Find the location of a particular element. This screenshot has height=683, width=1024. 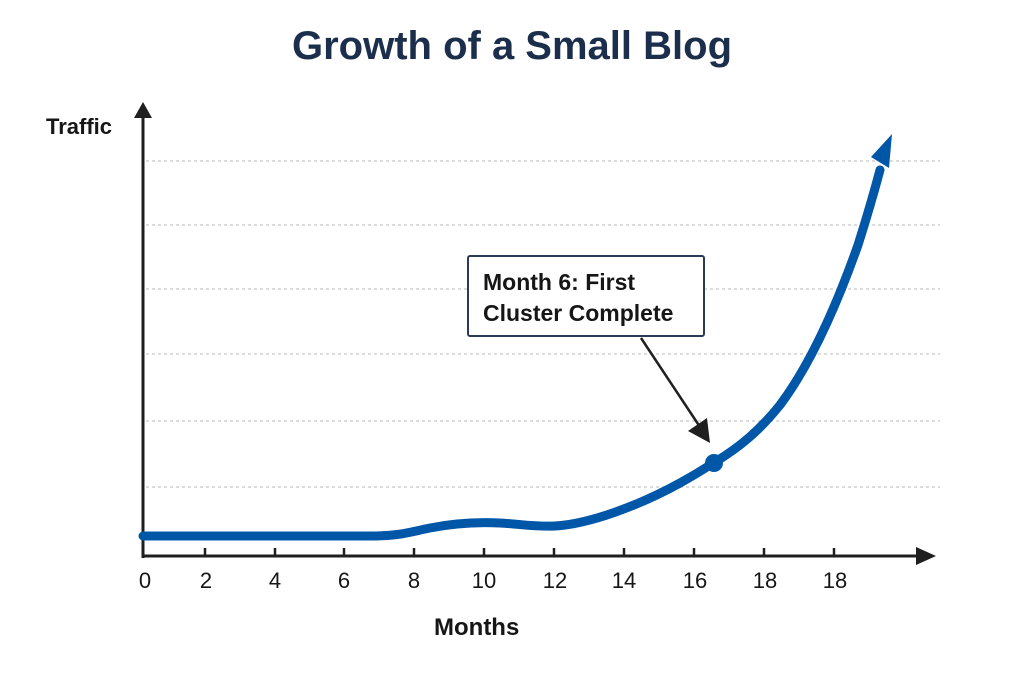

x-tick-label: 6 is located at coordinates (344, 580).